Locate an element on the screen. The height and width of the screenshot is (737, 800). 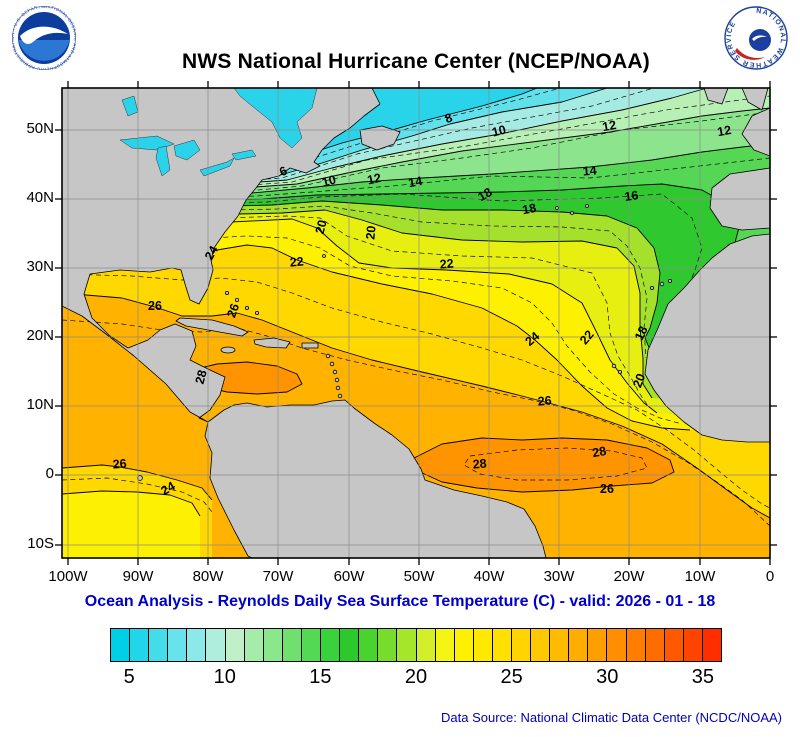
lon-tick-label: 100W is located at coordinates (68, 576).